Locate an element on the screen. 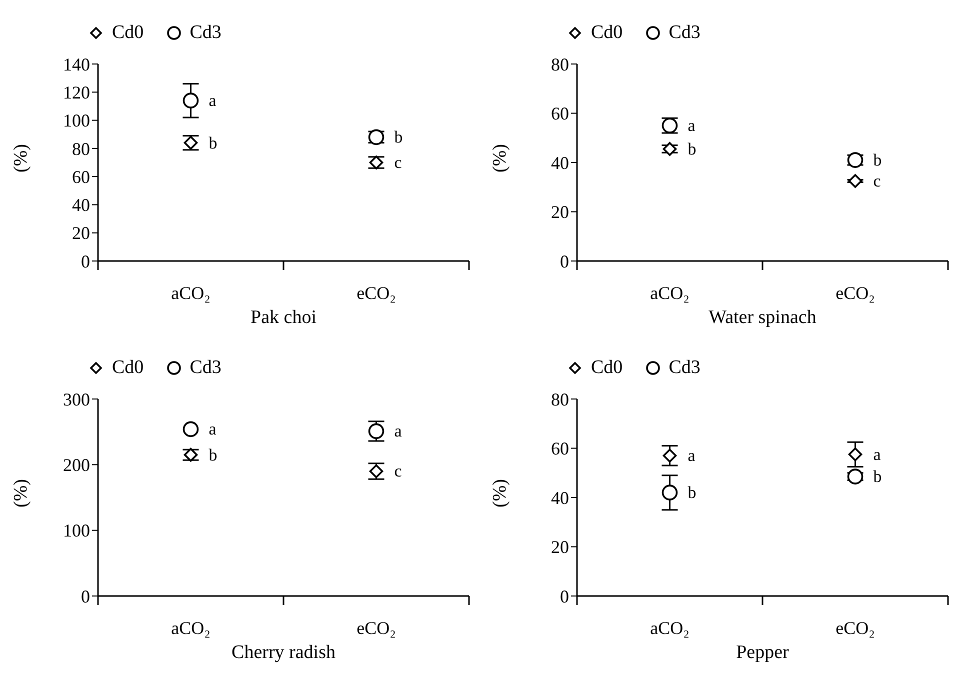 Image resolution: width=971 pixels, height=682 pixels. x-axis-title: Pepper is located at coordinates (763, 652).